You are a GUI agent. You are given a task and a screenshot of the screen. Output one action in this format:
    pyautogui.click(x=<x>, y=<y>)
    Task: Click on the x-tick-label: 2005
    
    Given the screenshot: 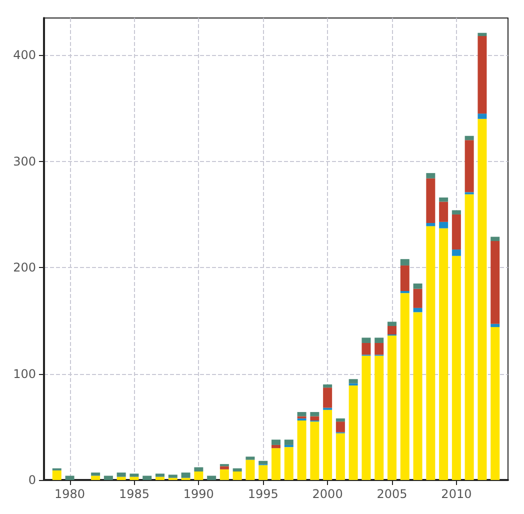 What is the action you would take?
    pyautogui.click(x=392, y=494)
    